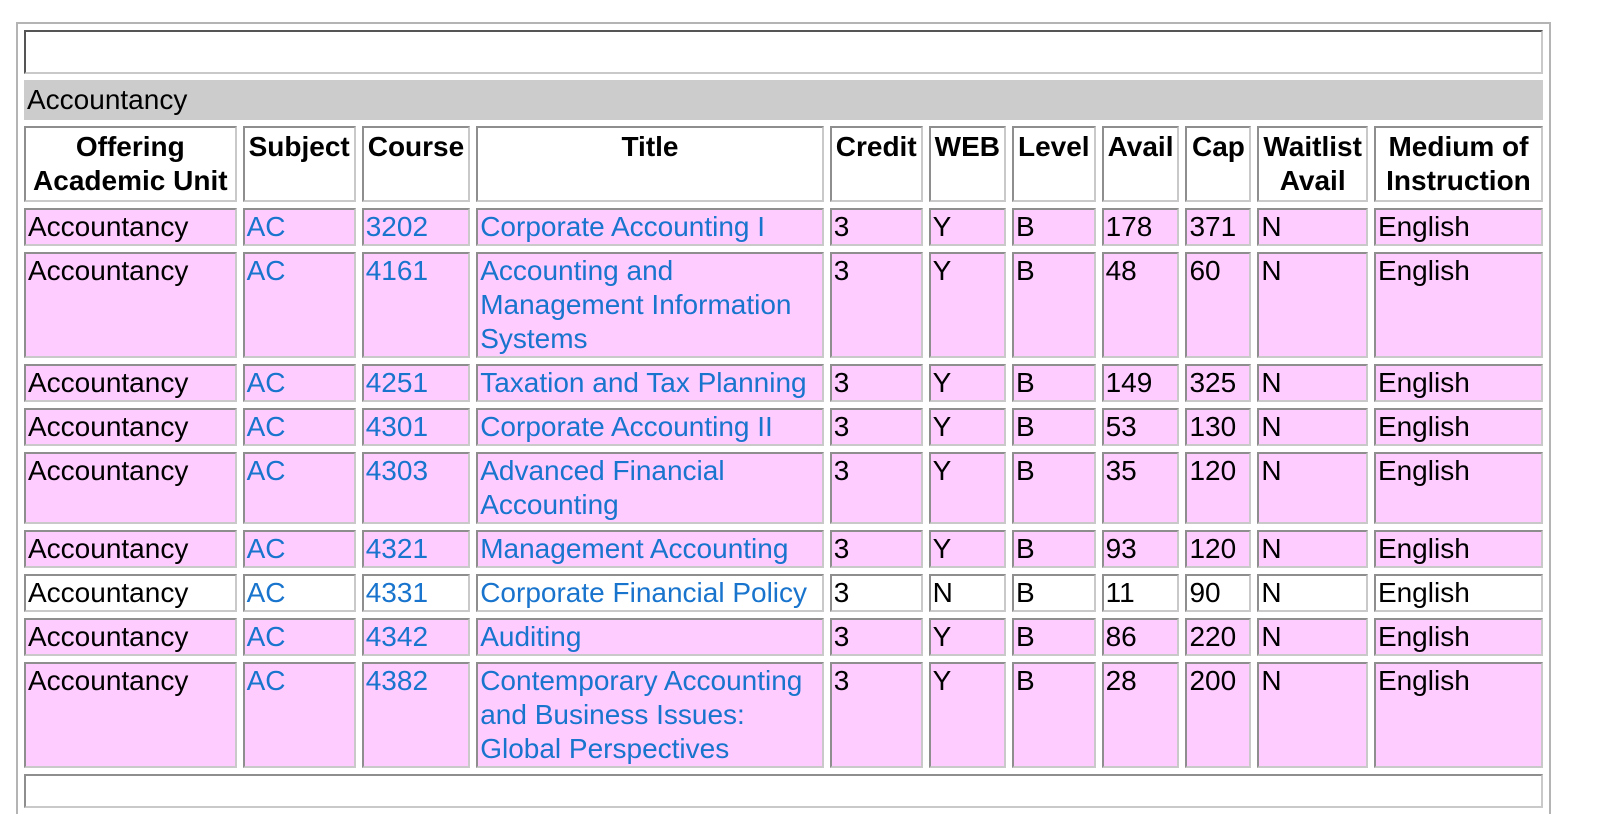 This screenshot has height=819, width=1607. What do you see at coordinates (1140, 305) in the screenshot?
I see `cell-avail: 48` at bounding box center [1140, 305].